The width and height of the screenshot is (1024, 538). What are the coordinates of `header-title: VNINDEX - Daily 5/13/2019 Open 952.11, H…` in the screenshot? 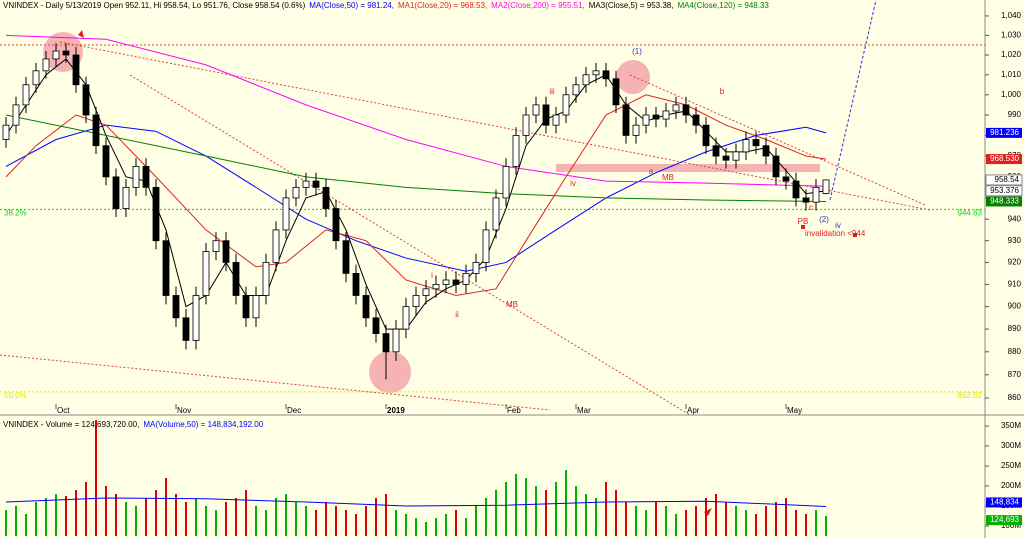 It's located at (154, 5).